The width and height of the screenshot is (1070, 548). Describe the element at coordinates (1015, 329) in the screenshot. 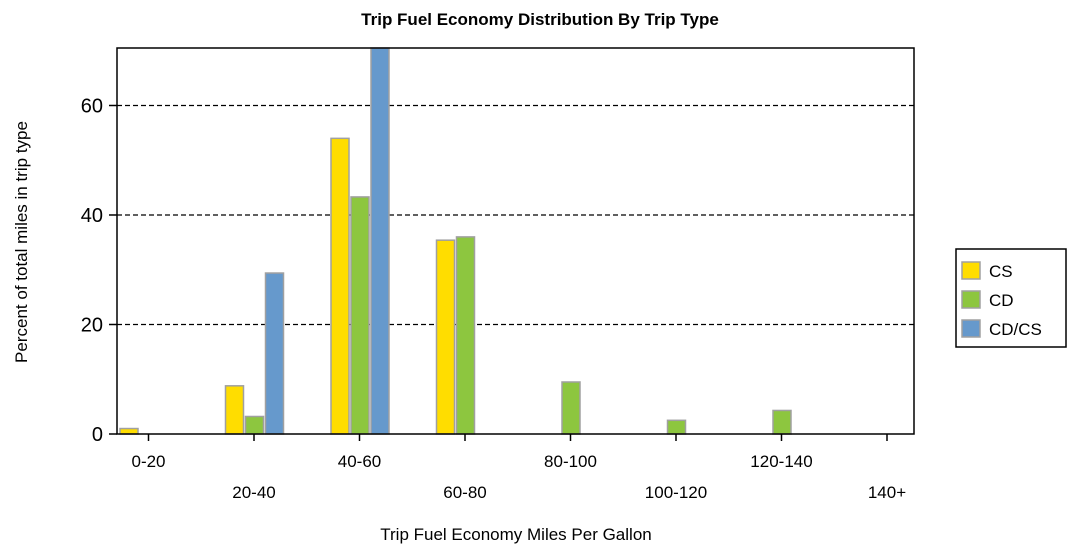

I see `legend-label: CD/CS` at that location.